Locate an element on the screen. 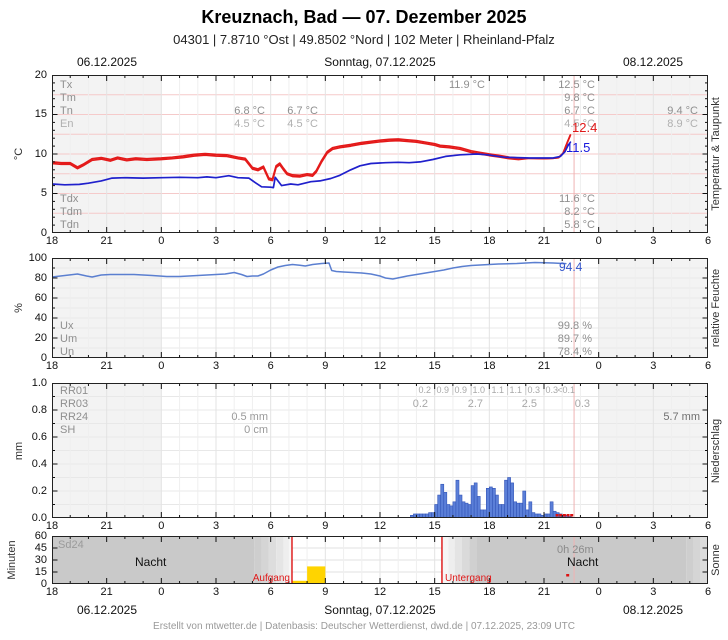 The height and width of the screenshot is (640, 728). rr01-value-22: 0.3 is located at coordinates (551, 390).